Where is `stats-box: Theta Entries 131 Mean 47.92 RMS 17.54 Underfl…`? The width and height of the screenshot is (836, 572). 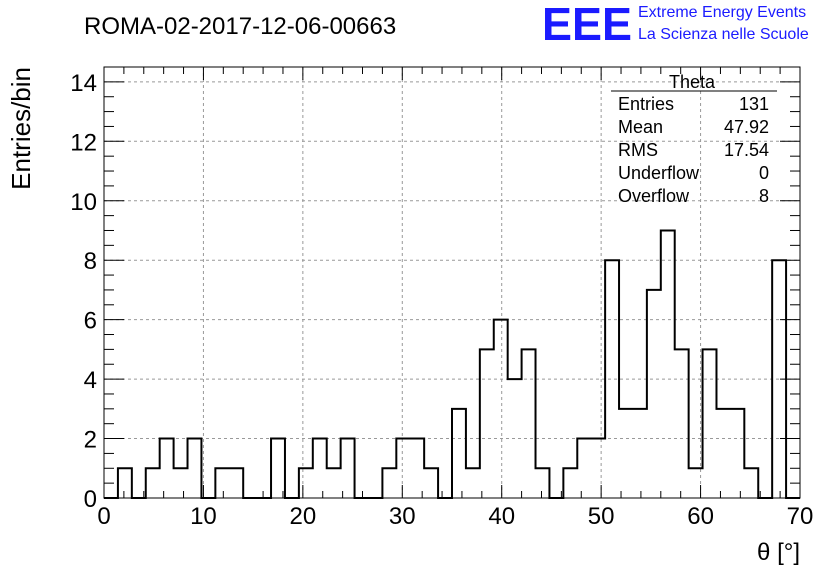
stats-box: Theta Entries 131 Mean 47.92 RMS 17.54 Underfl… is located at coordinates (694, 139).